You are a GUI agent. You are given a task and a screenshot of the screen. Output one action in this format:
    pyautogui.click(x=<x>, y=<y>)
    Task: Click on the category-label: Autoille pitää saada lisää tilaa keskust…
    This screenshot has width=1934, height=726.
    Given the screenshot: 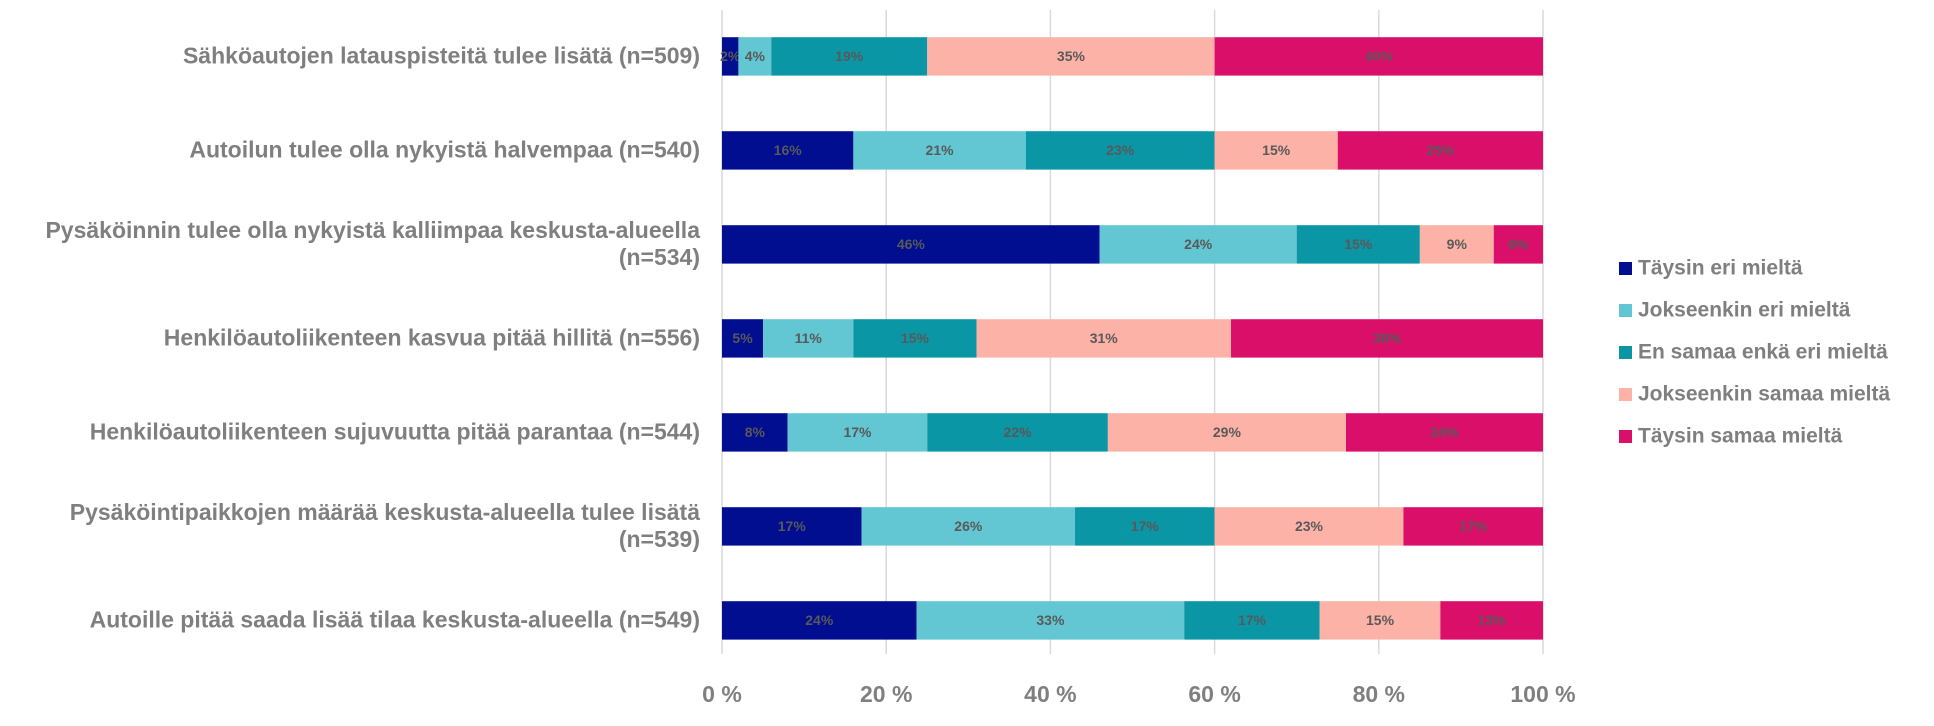 What is the action you would take?
    pyautogui.click(x=394, y=619)
    